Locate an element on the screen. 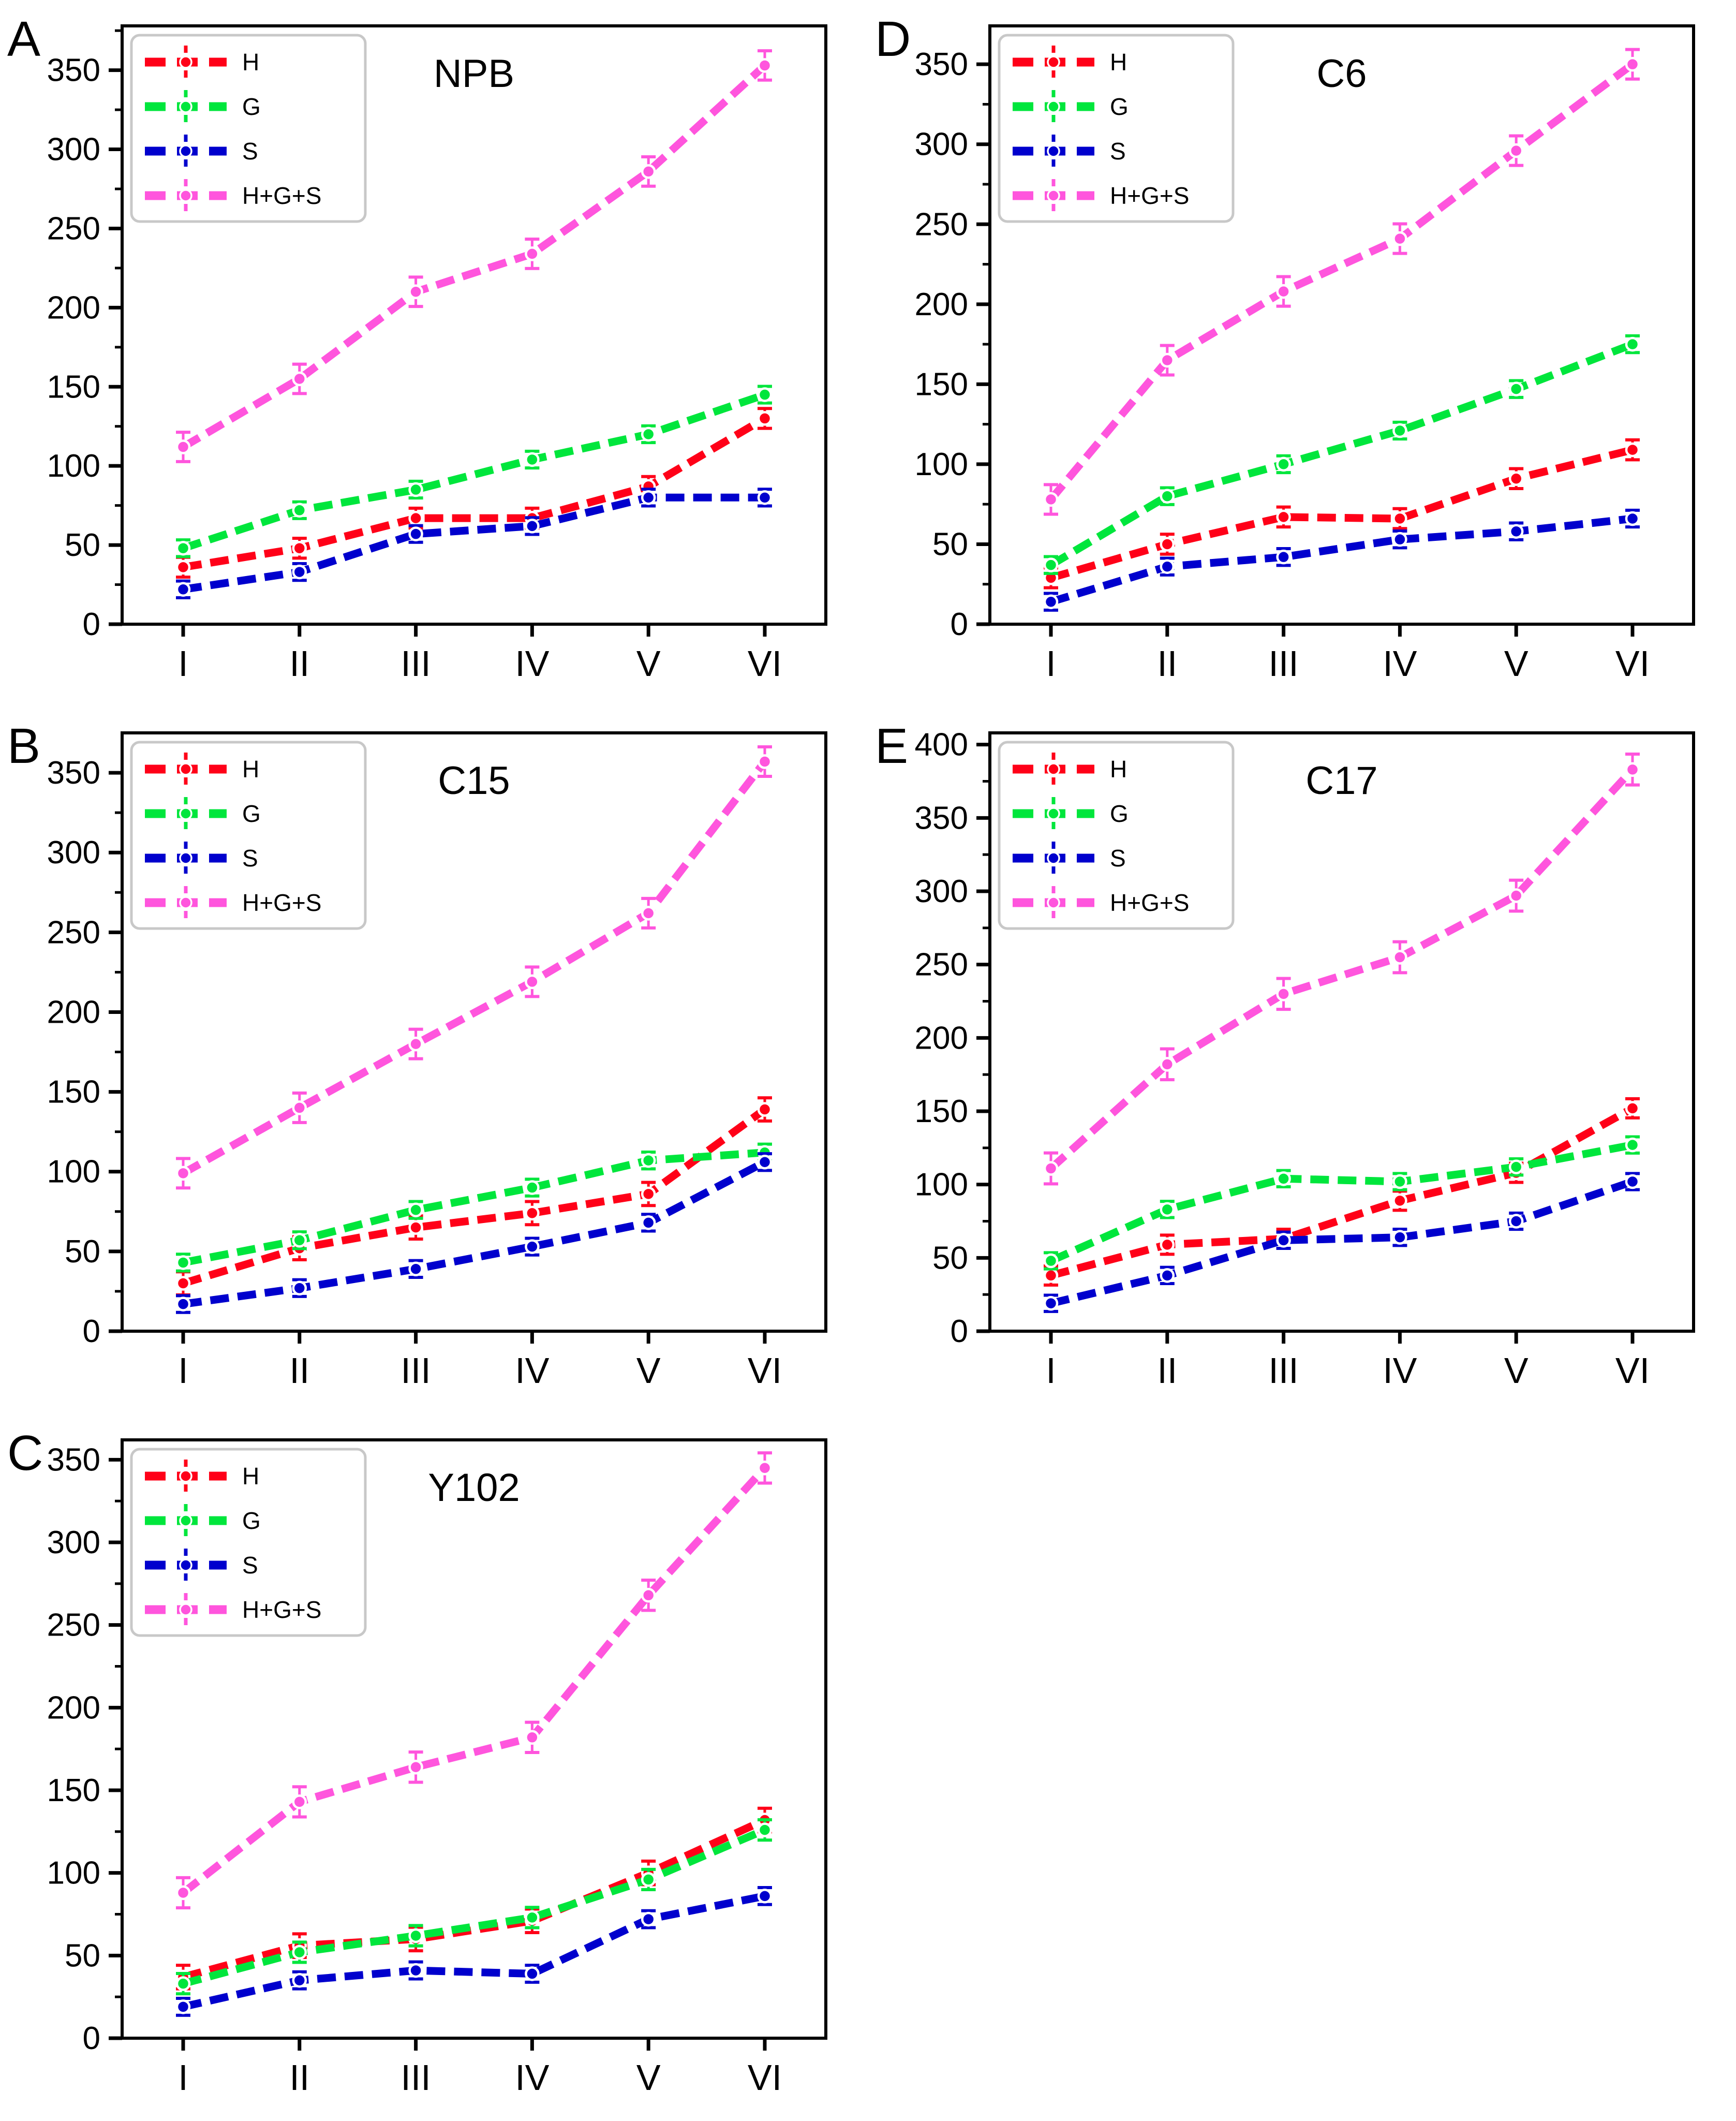 This screenshot has height=2121, width=1736. panel-letter-B: B is located at coordinates (23, 746).